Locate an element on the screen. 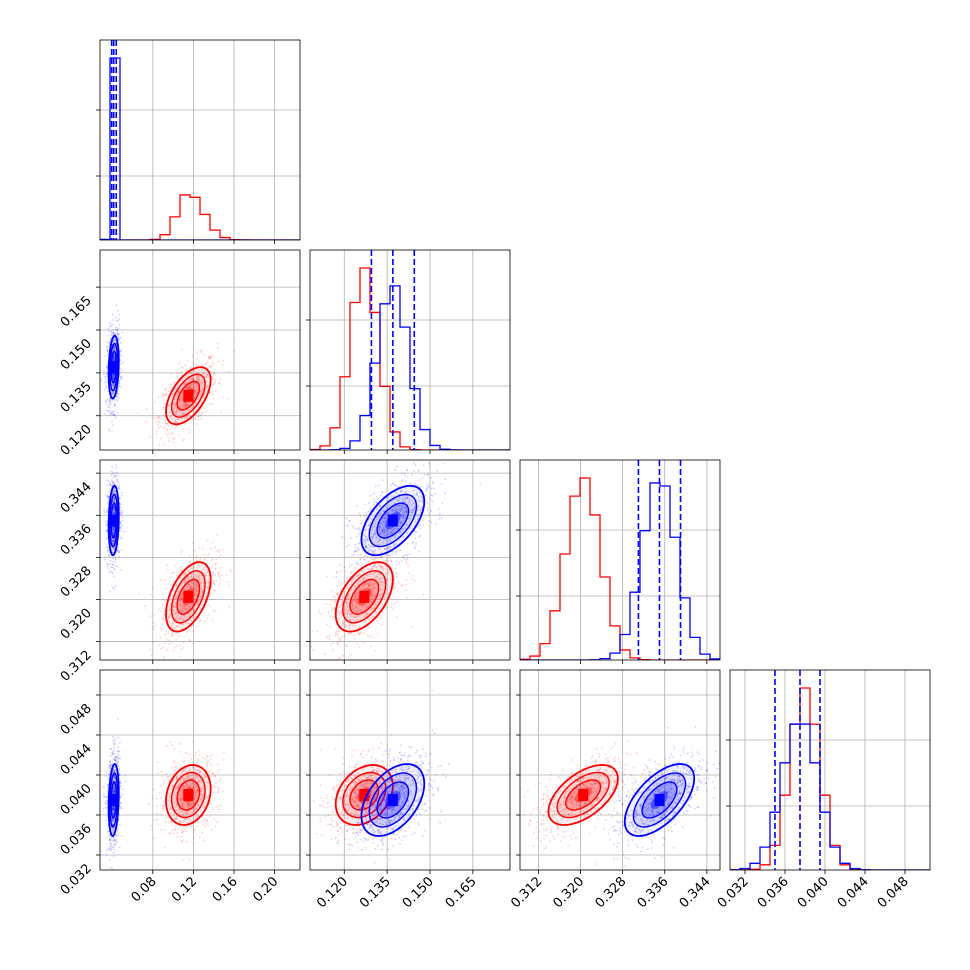 The height and width of the screenshot is (970, 970). y-tick-label: 0.312 is located at coordinates (76, 666).